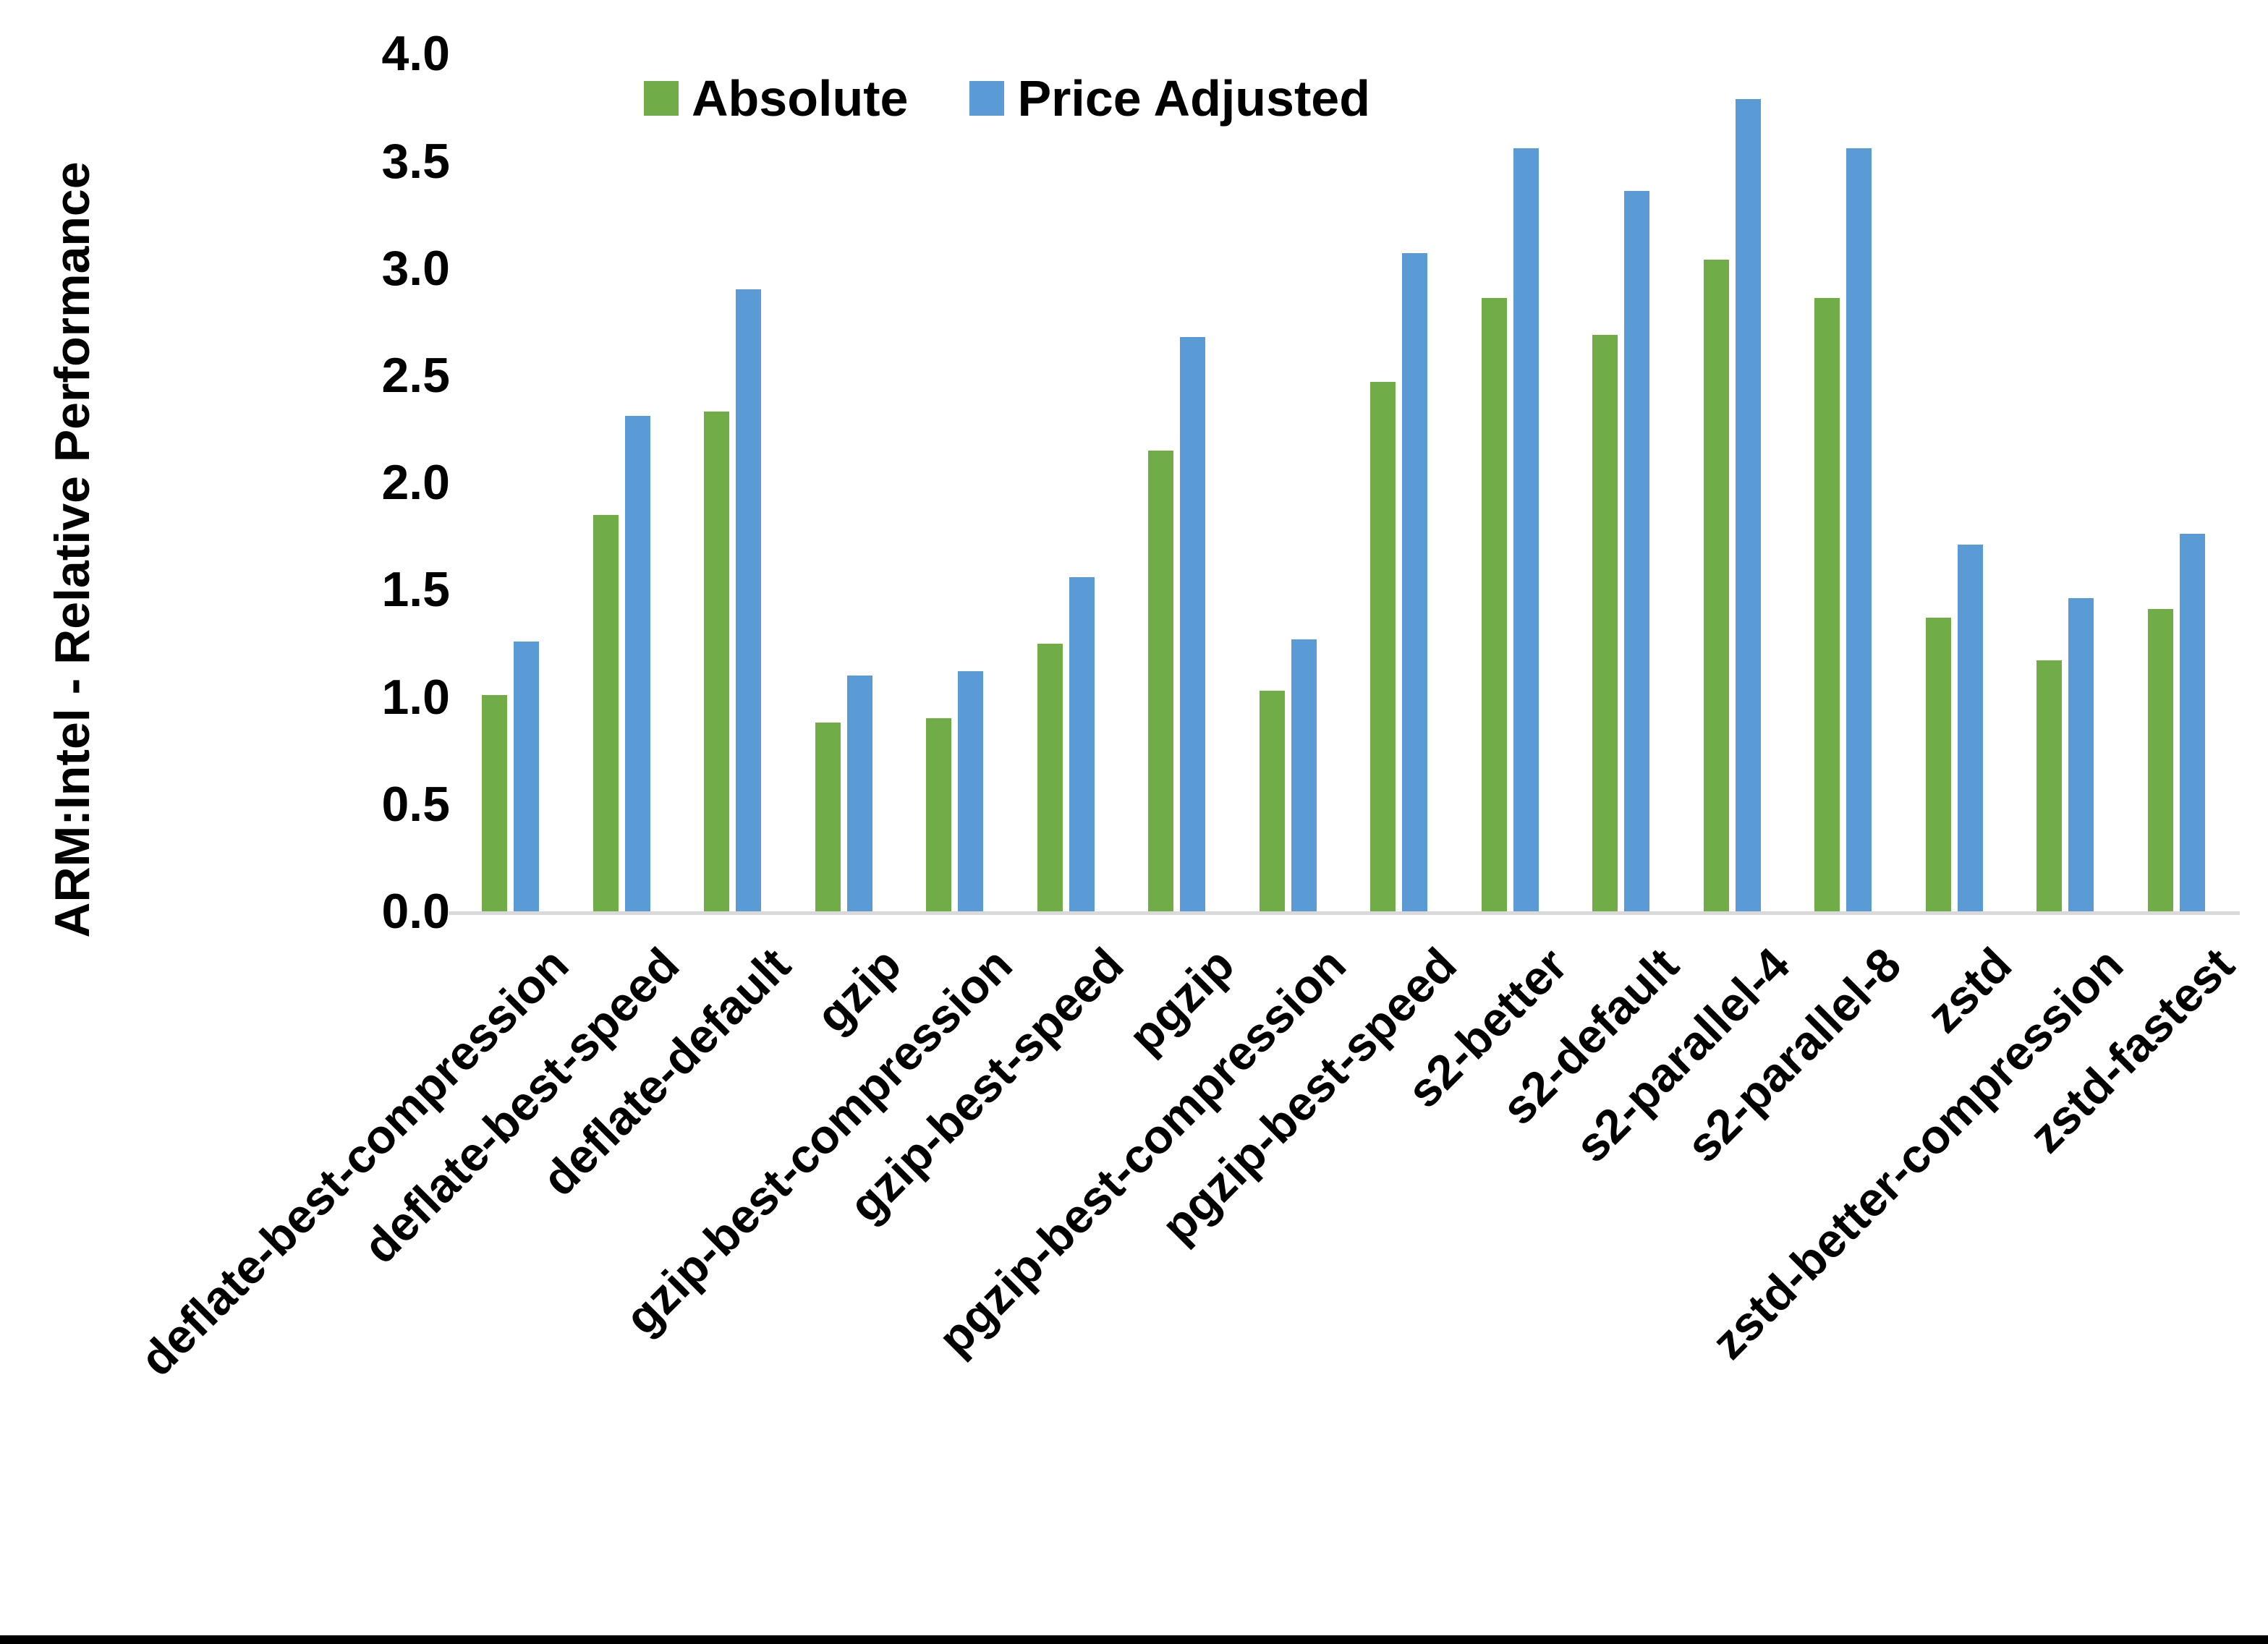  I want to click on y-axis-tick-label: 0.0, so click(415, 911).